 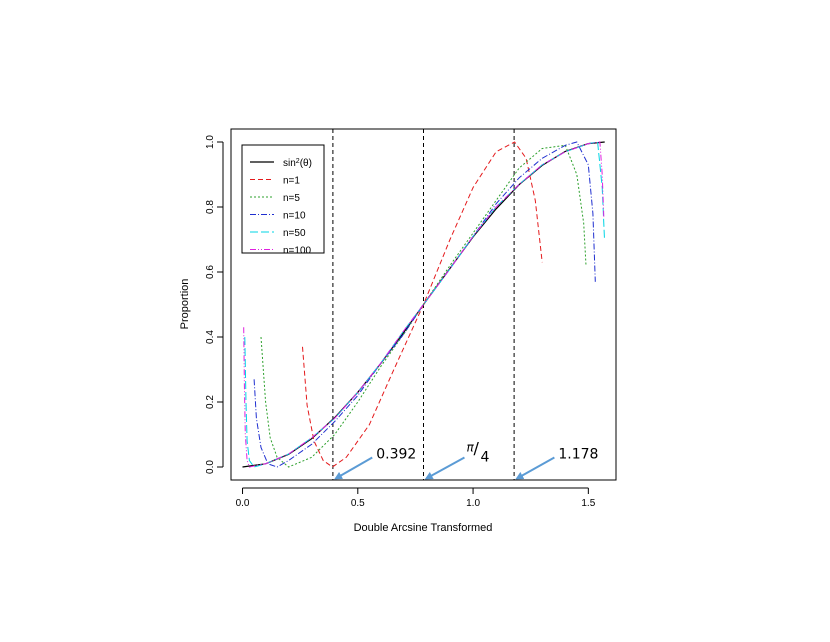 What do you see at coordinates (476, 448) in the screenshot?
I see `annotation-label-slash: /` at bounding box center [476, 448].